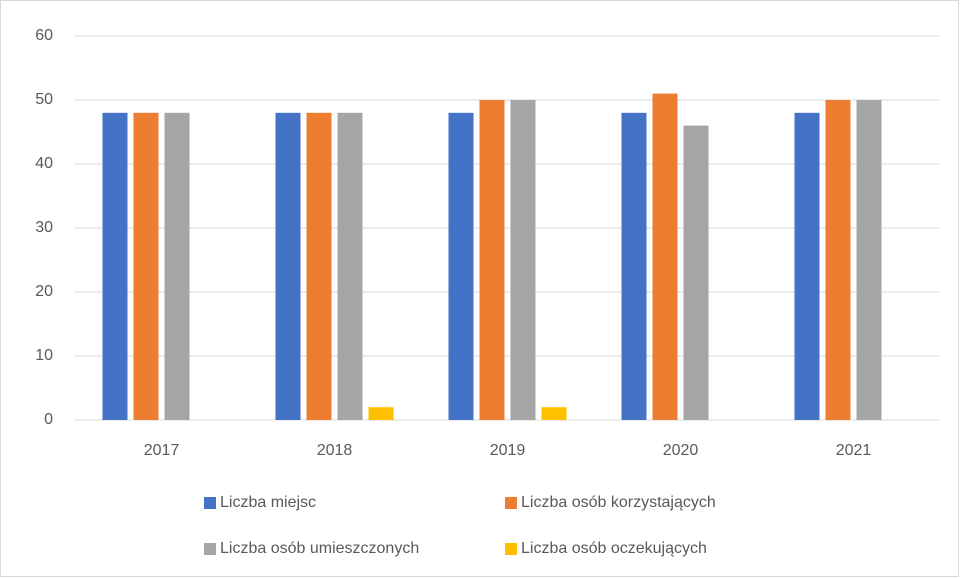  What do you see at coordinates (681, 450) in the screenshot?
I see `x-tick-label: 2020` at bounding box center [681, 450].